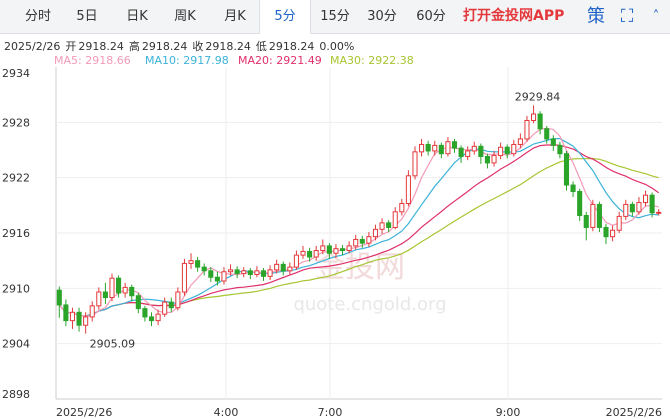  I want to click on watermark-logo-text: 金投网, so click(360, 267).